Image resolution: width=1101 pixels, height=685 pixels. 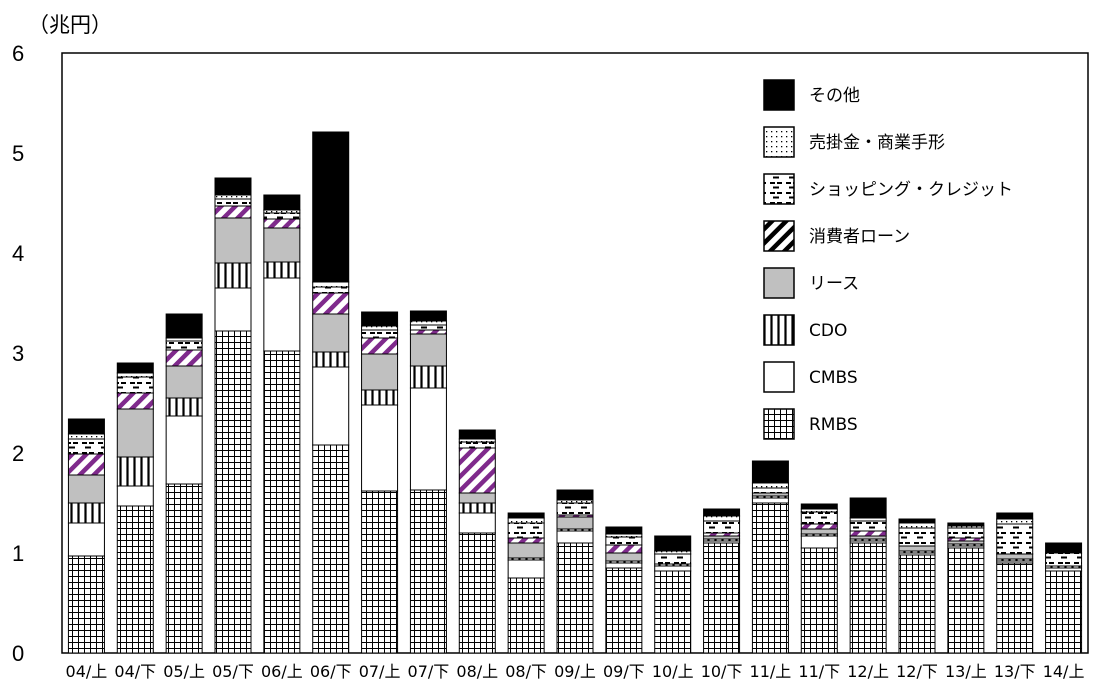 I want to click on x-tick-label: 08/上, so click(x=477, y=671).